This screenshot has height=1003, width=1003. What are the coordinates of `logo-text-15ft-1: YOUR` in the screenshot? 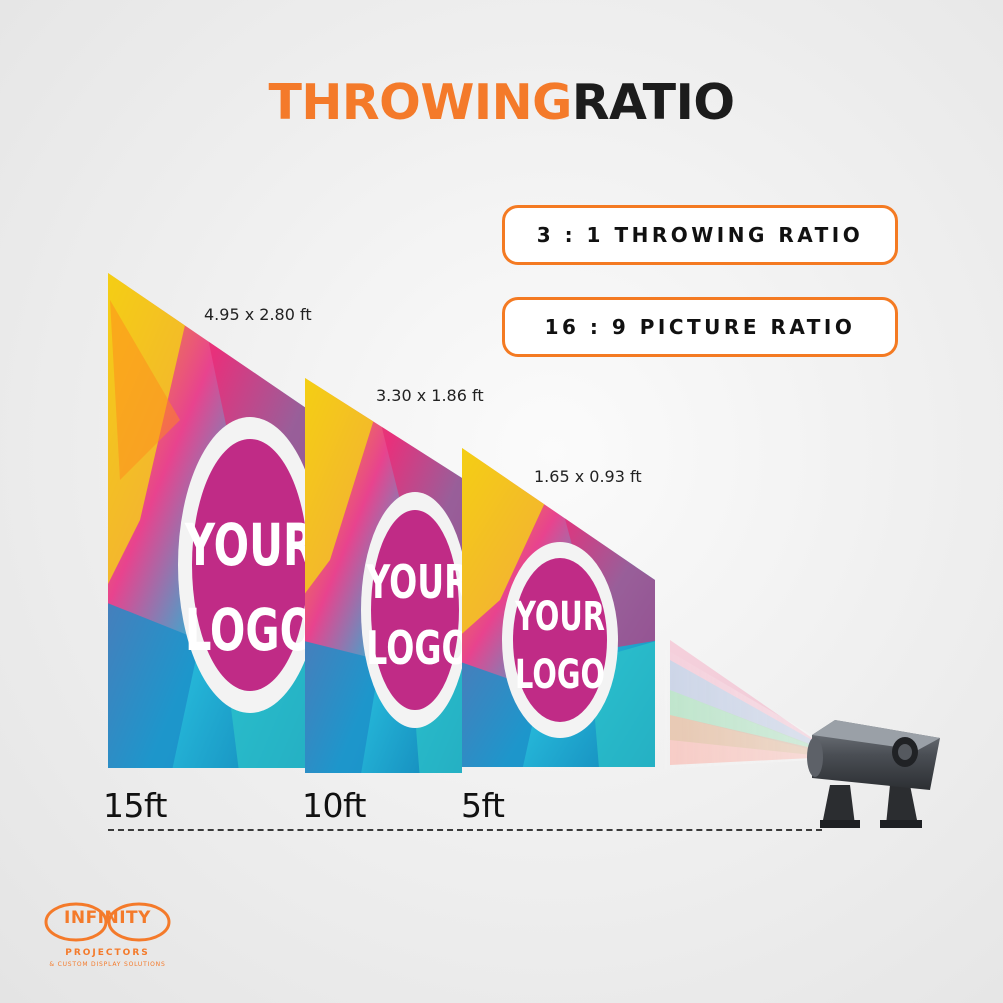 It's located at (249, 545).